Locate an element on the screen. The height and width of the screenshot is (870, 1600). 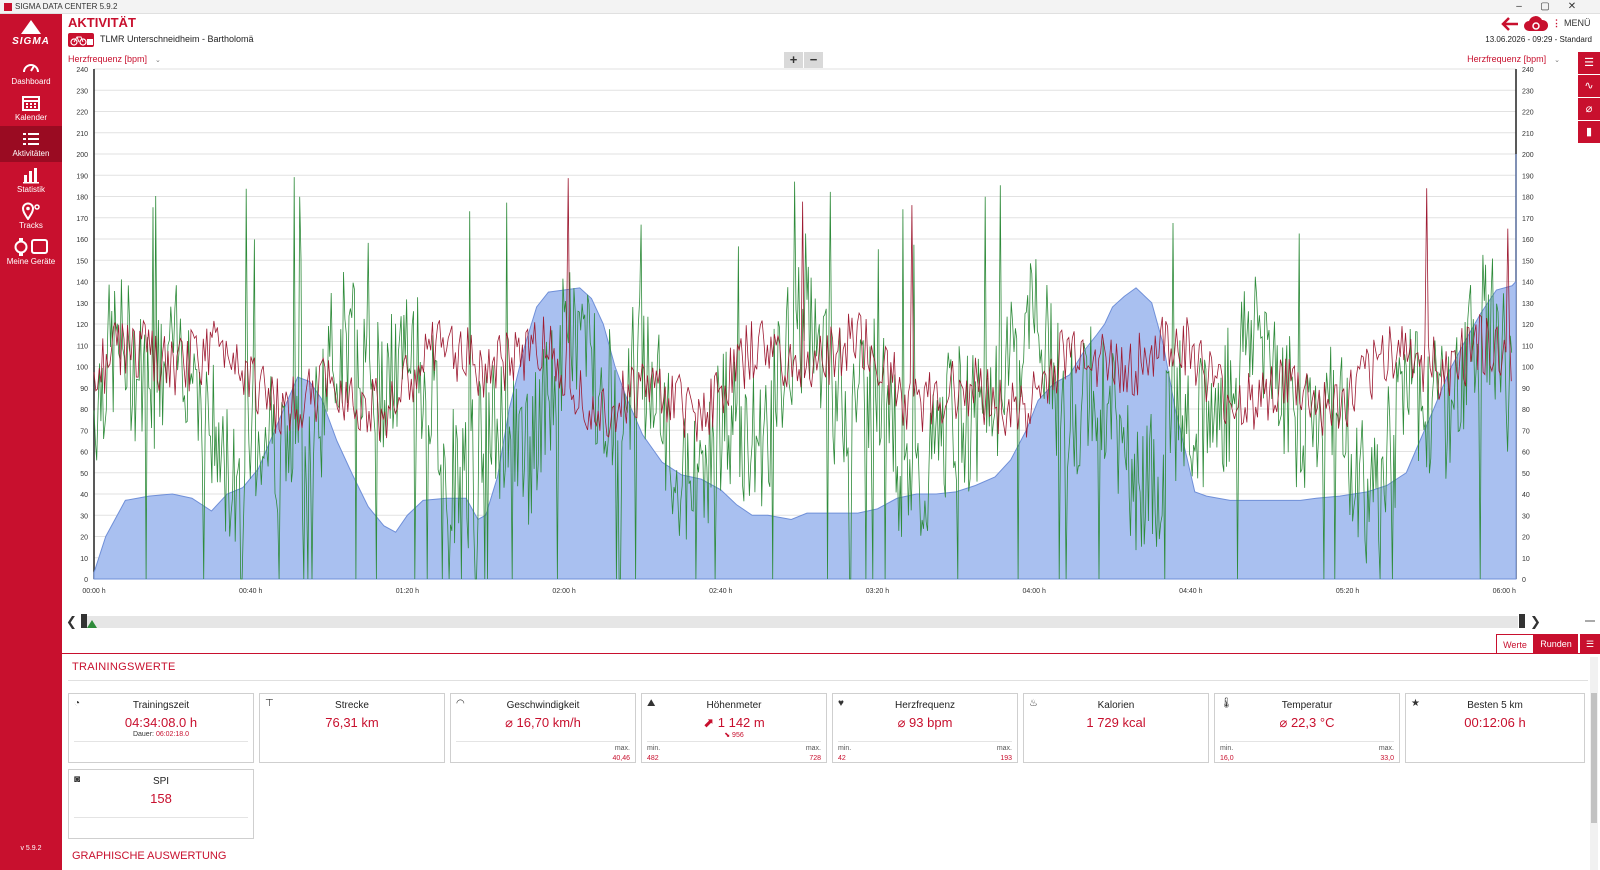
collapse-icon is located at coordinates (1590, 621).